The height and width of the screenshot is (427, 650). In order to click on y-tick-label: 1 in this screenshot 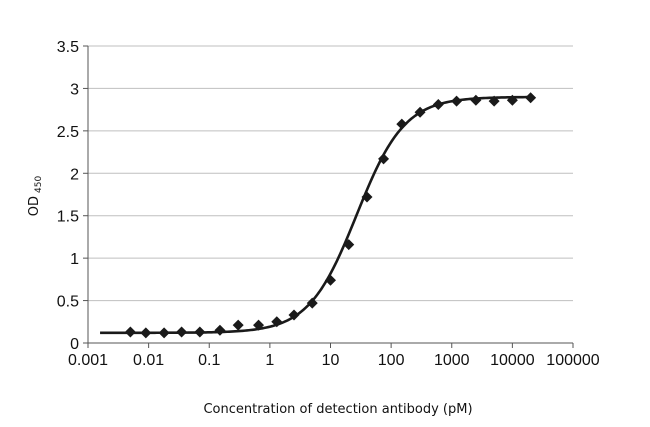, I will do `click(74, 259)`.